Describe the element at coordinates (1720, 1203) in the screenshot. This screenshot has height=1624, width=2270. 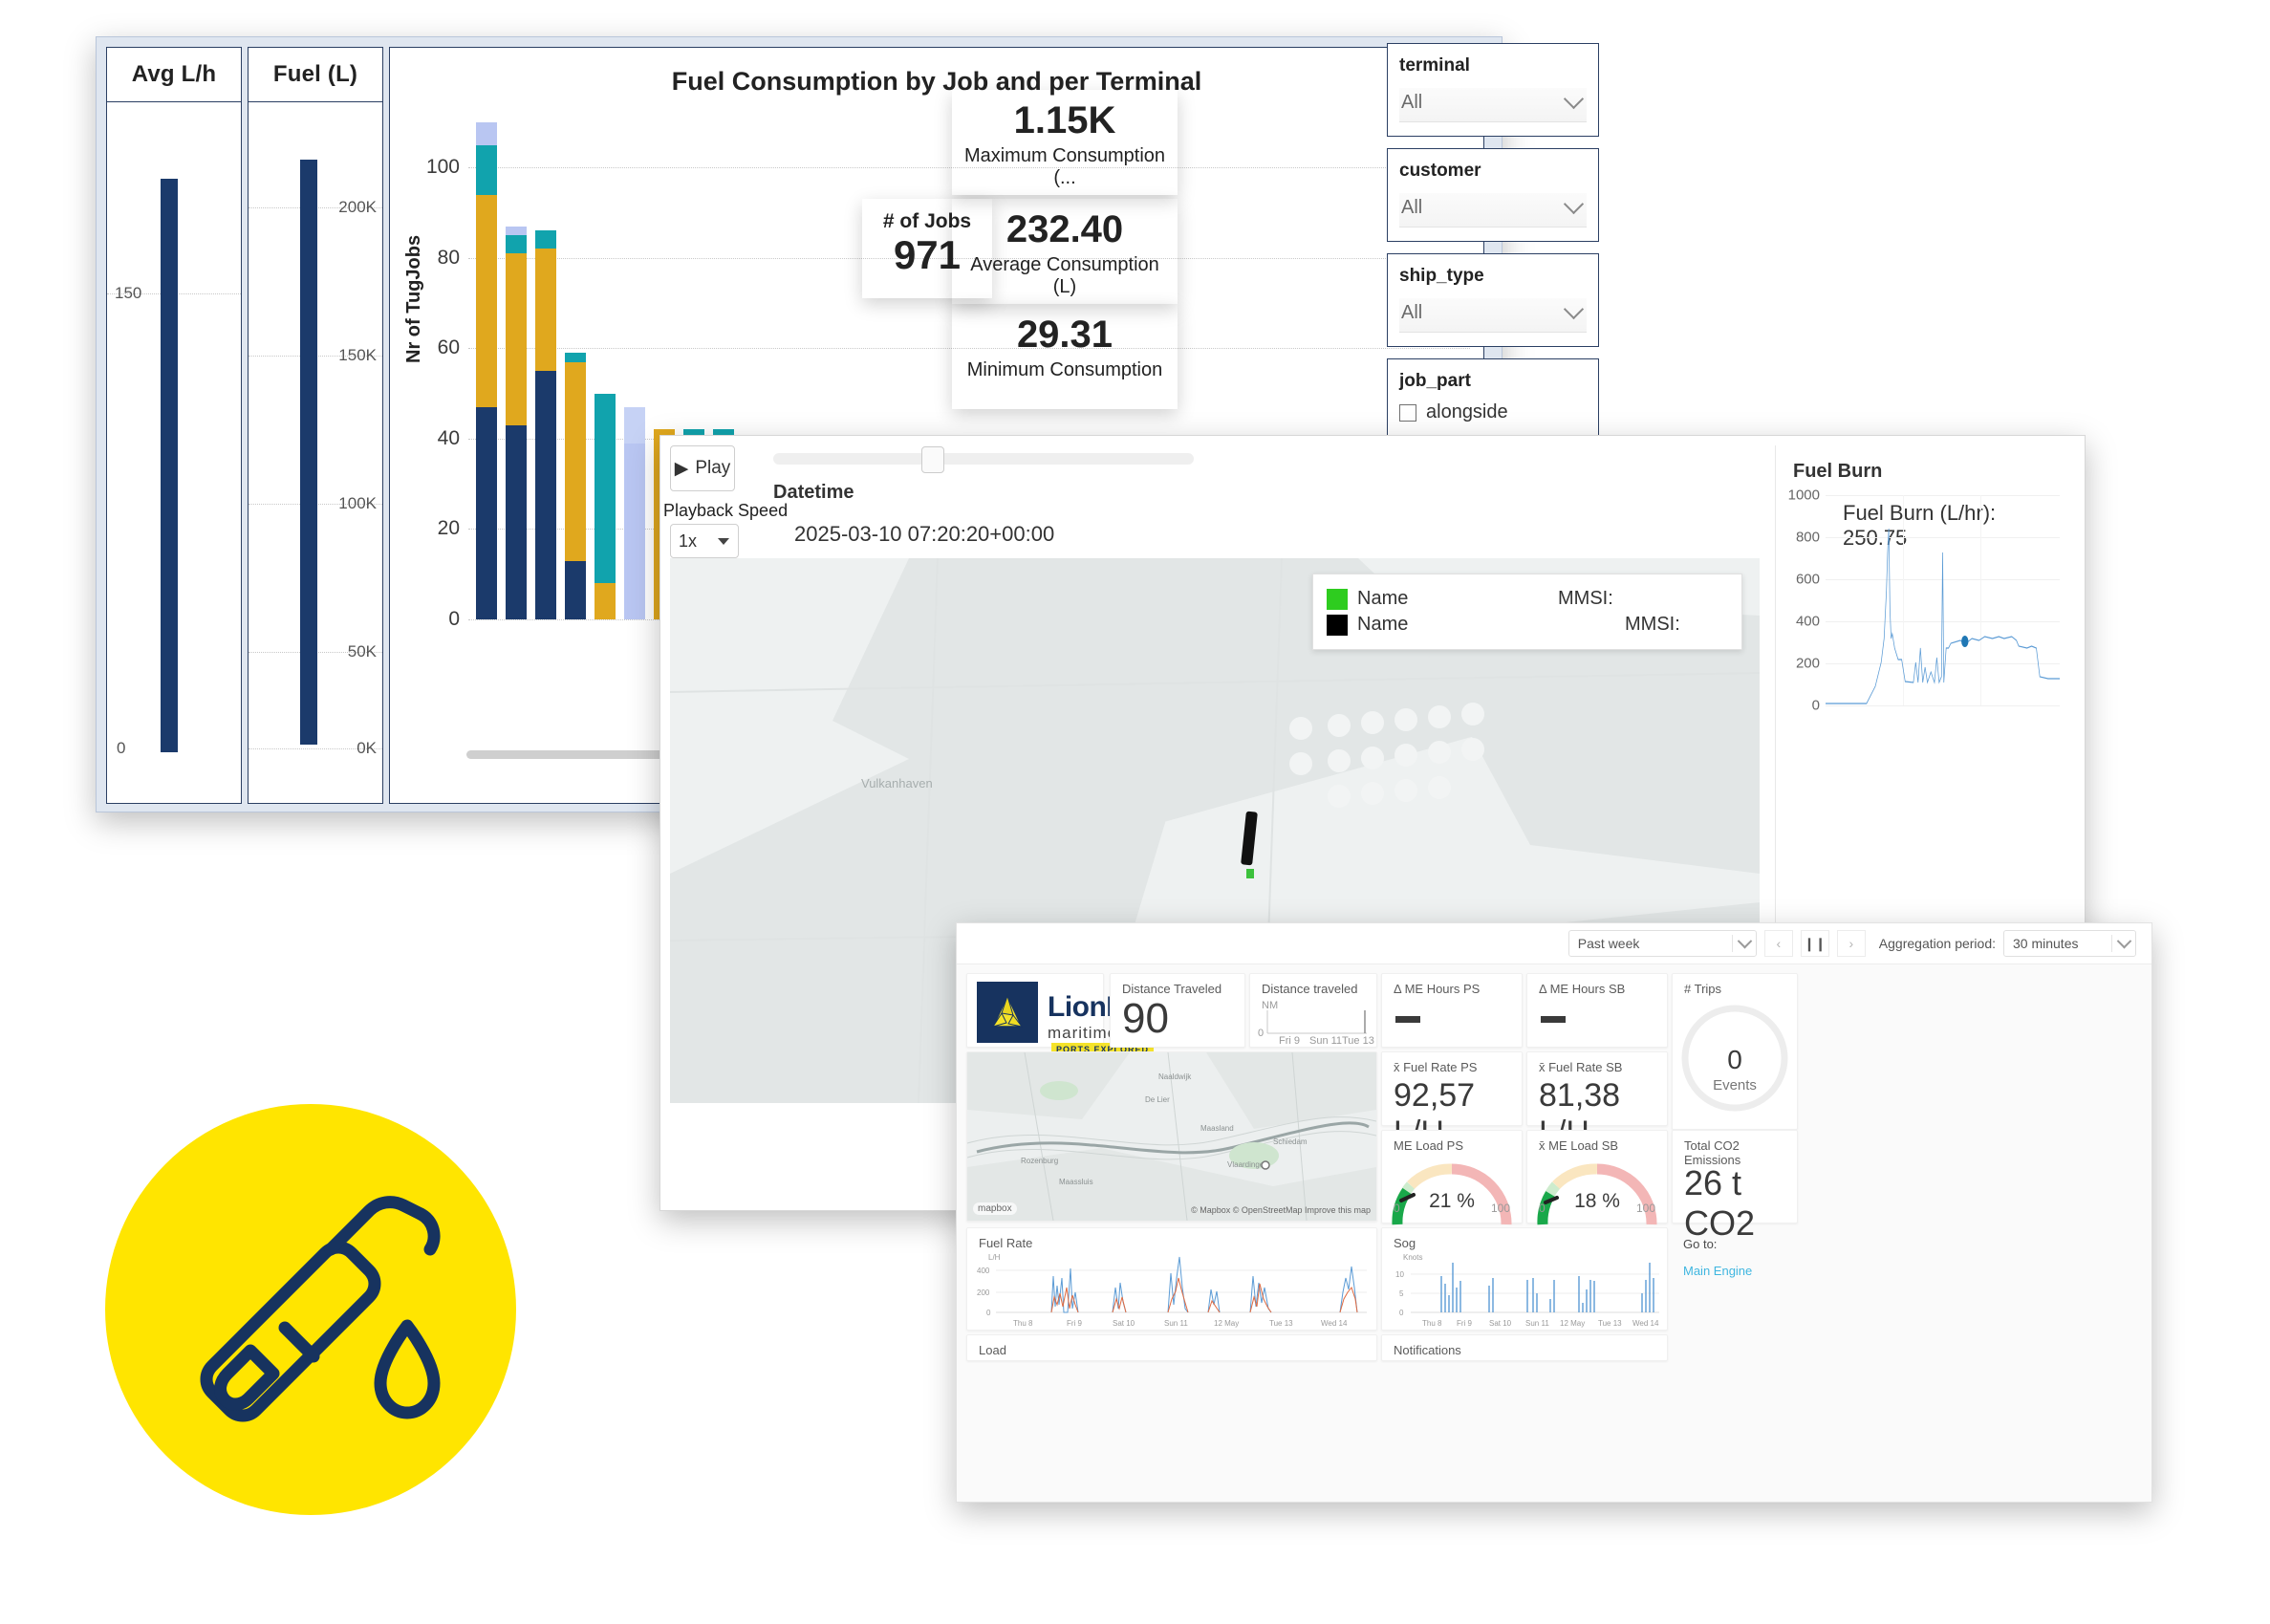
I see `co2-value: 26 t CO2` at that location.